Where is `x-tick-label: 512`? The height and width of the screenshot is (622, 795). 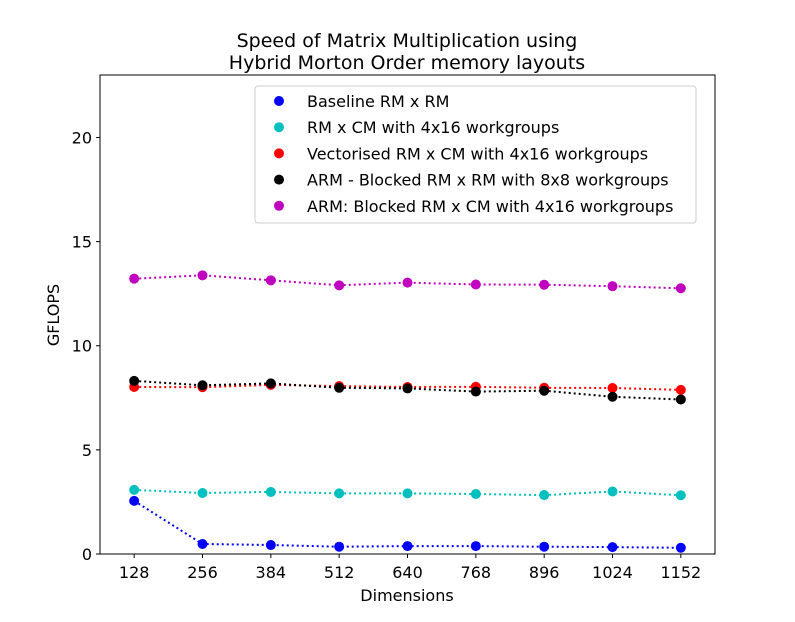
x-tick-label: 512 is located at coordinates (339, 572).